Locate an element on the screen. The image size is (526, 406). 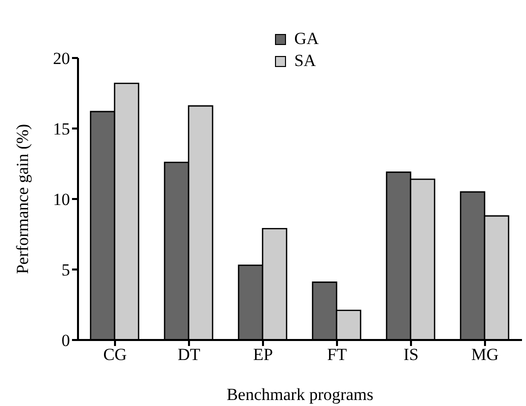
y-tick-label: 5 is located at coordinates (66, 270).